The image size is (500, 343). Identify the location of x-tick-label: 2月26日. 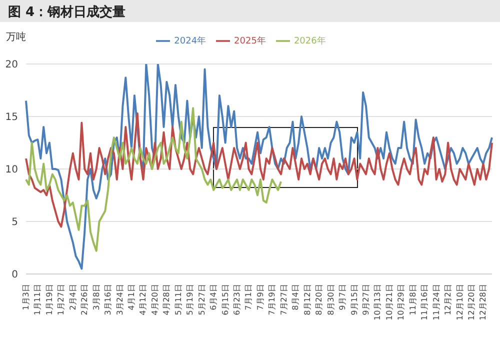
(85, 300).